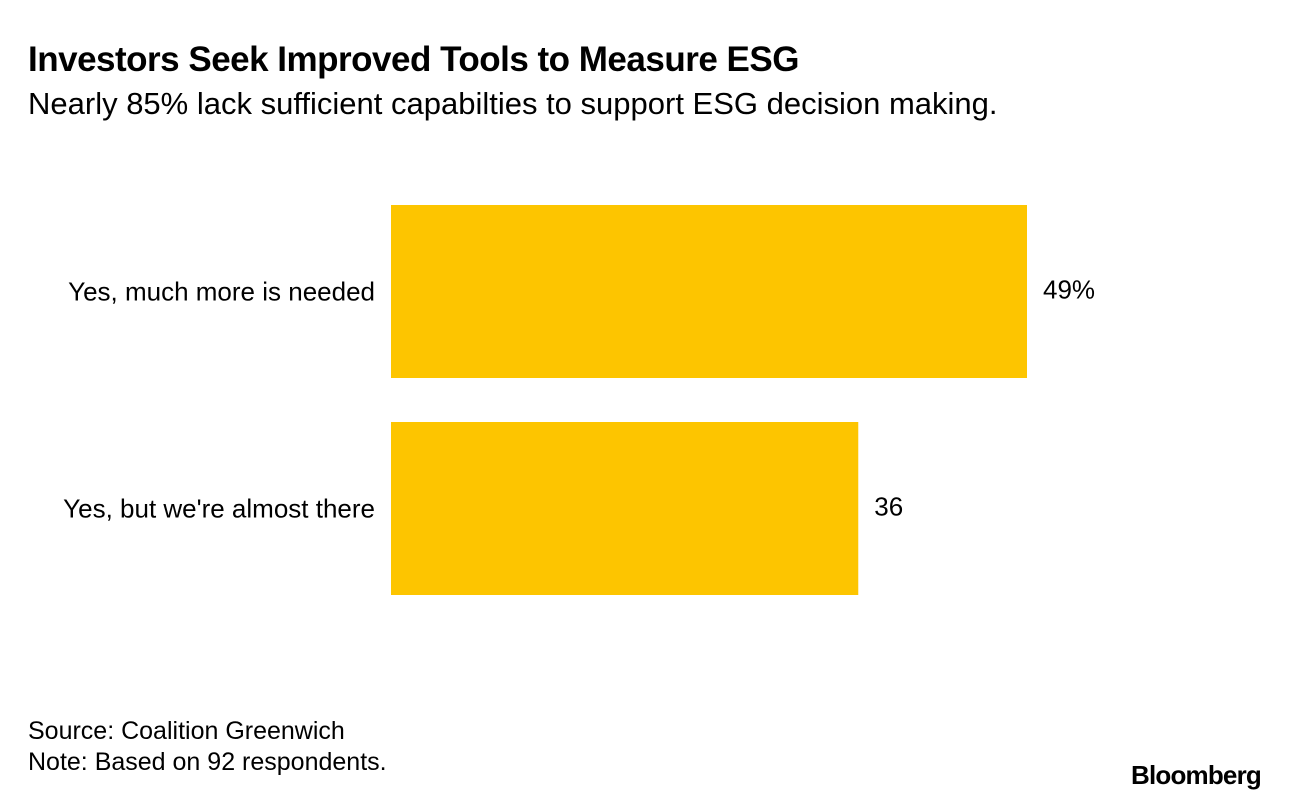 The height and width of the screenshot is (802, 1289). What do you see at coordinates (207, 762) in the screenshot?
I see `respondents-note: Note: Based on 92 respondents.` at bounding box center [207, 762].